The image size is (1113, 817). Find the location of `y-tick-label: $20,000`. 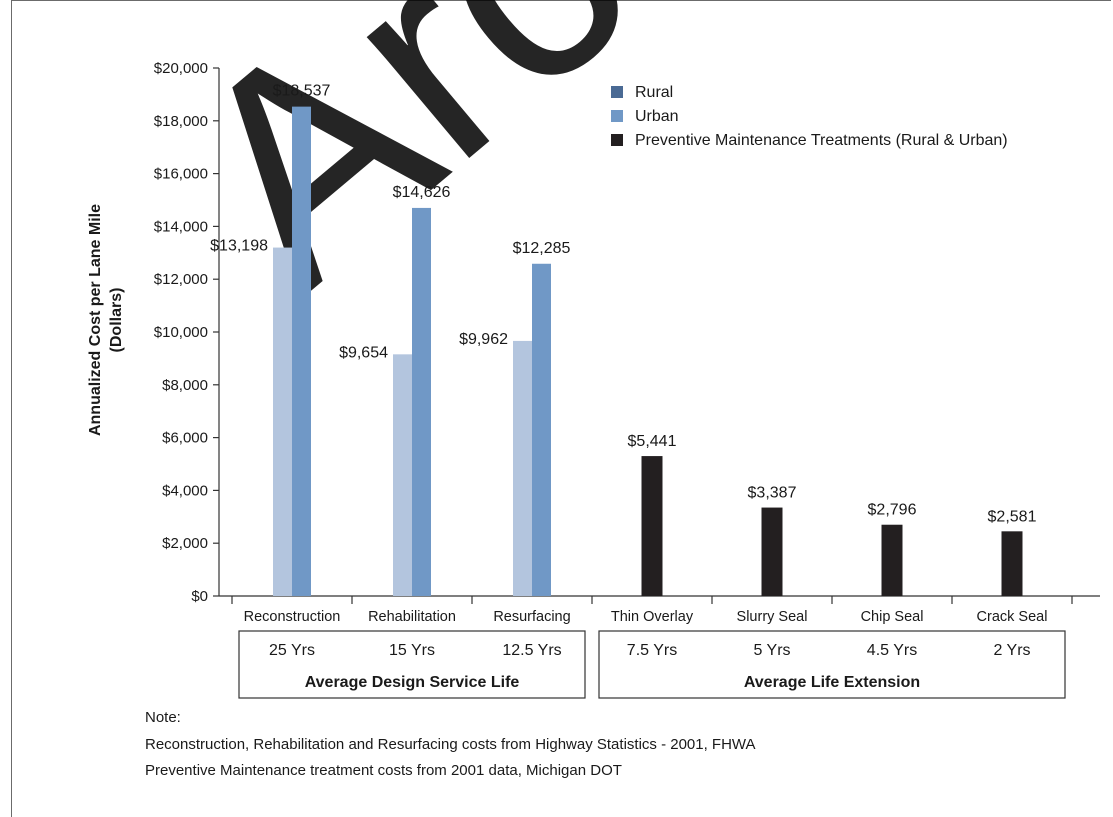

y-tick-label: $20,000 is located at coordinates (181, 68).